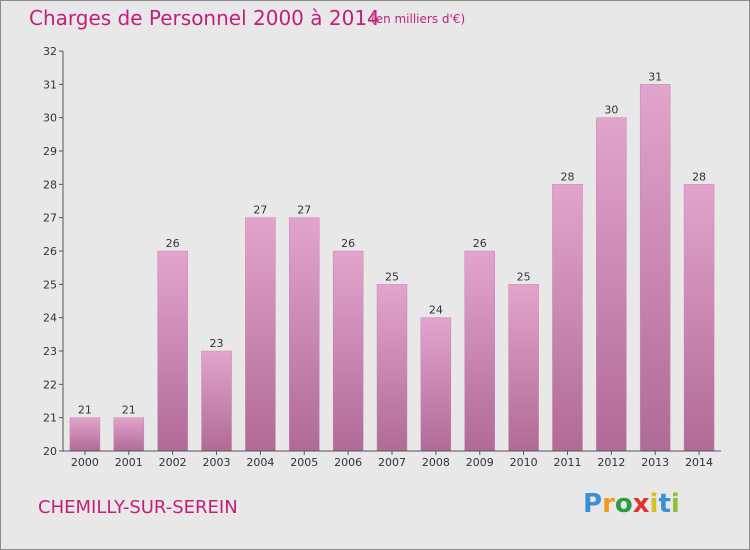 This screenshot has width=750, height=550. Describe the element at coordinates (129, 434) in the screenshot. I see `bar-2001` at that location.